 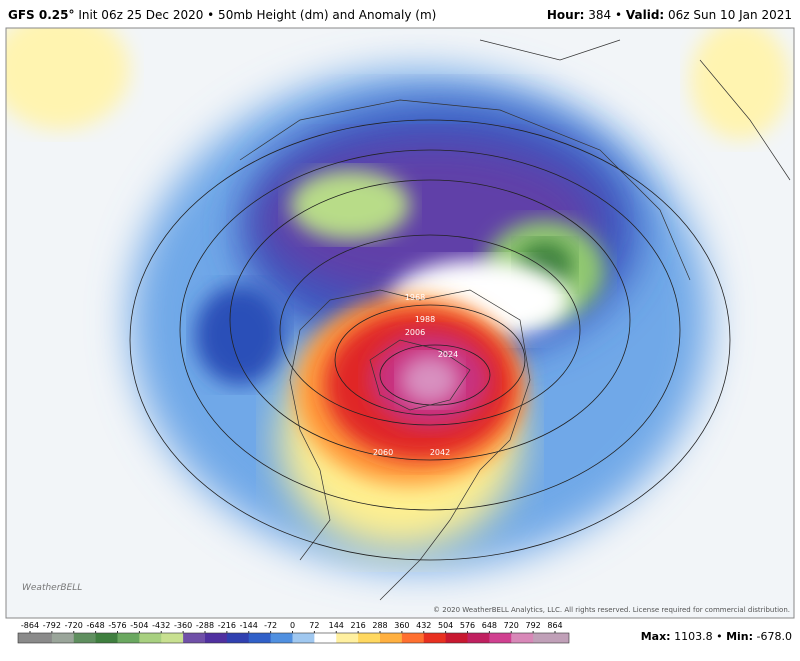 I want to click on colorbar-tick-label: 360, so click(x=401, y=625).